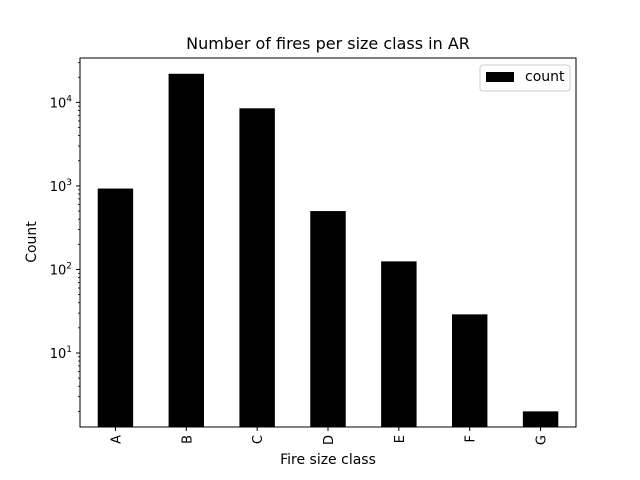 The height and width of the screenshot is (480, 640). I want to click on bar-c, so click(257, 267).